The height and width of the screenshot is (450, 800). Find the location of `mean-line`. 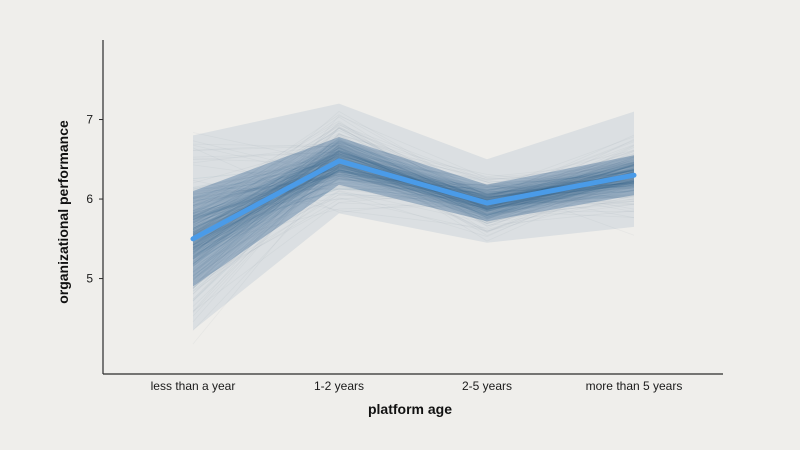

mean-line is located at coordinates (413, 200).